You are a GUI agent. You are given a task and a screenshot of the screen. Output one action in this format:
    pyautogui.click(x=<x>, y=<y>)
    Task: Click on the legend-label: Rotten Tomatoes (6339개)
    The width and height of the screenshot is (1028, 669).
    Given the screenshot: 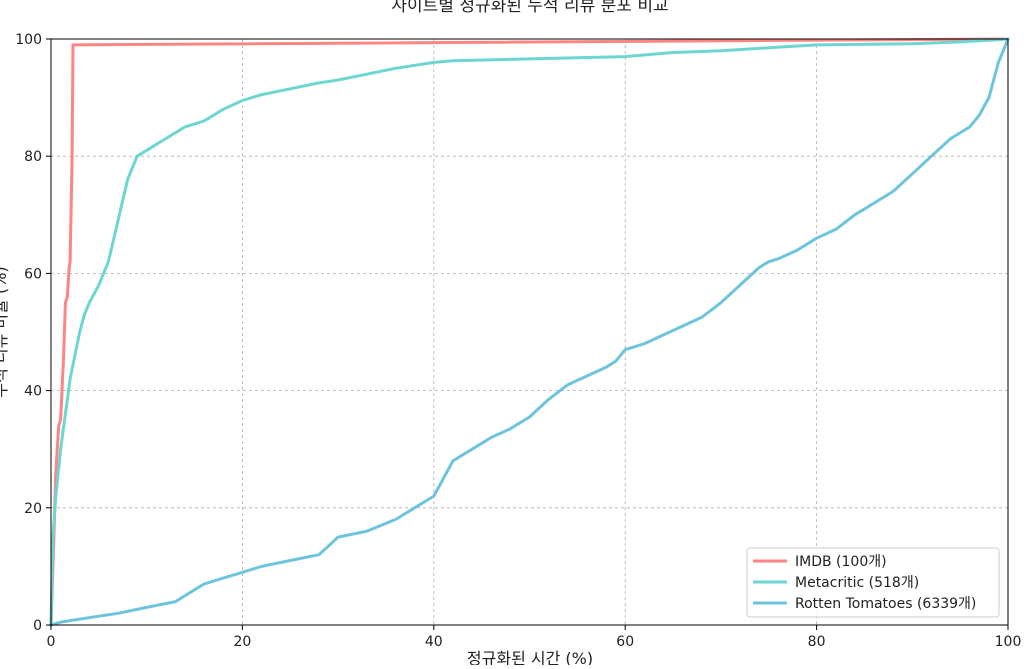 What is the action you would take?
    pyautogui.click(x=885, y=604)
    